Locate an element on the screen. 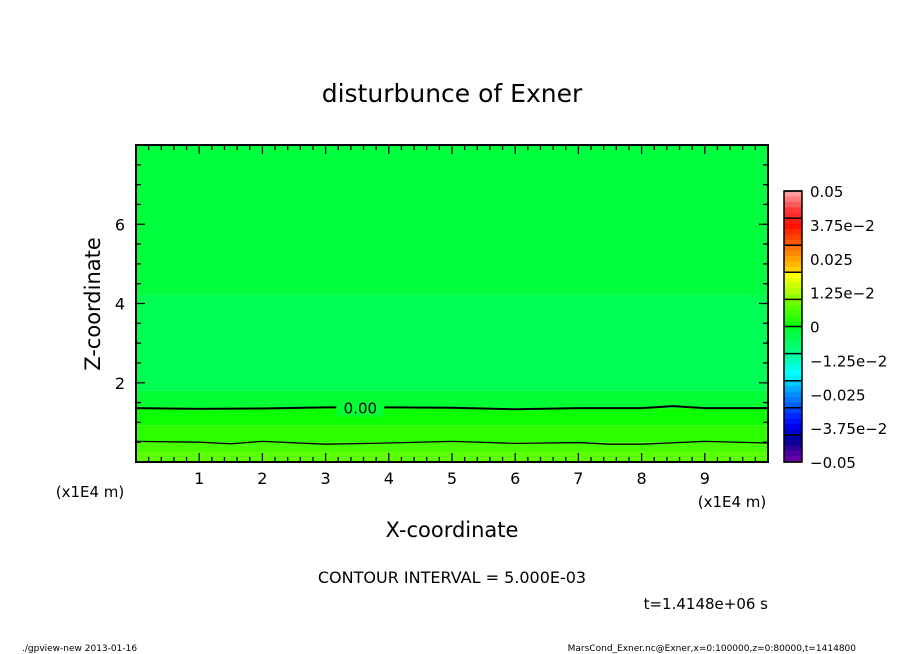  colorbar-label: 0.025 is located at coordinates (831, 260).